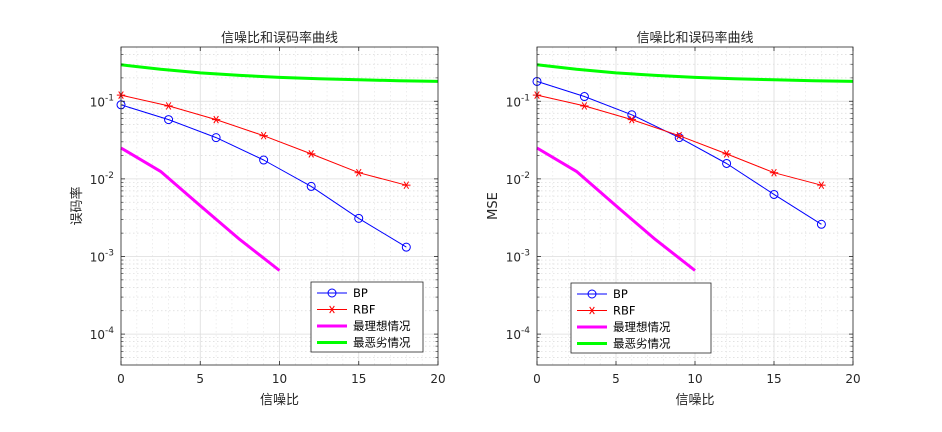  What do you see at coordinates (77, 205) in the screenshot?
I see `y-axis-label: 误码率` at bounding box center [77, 205].